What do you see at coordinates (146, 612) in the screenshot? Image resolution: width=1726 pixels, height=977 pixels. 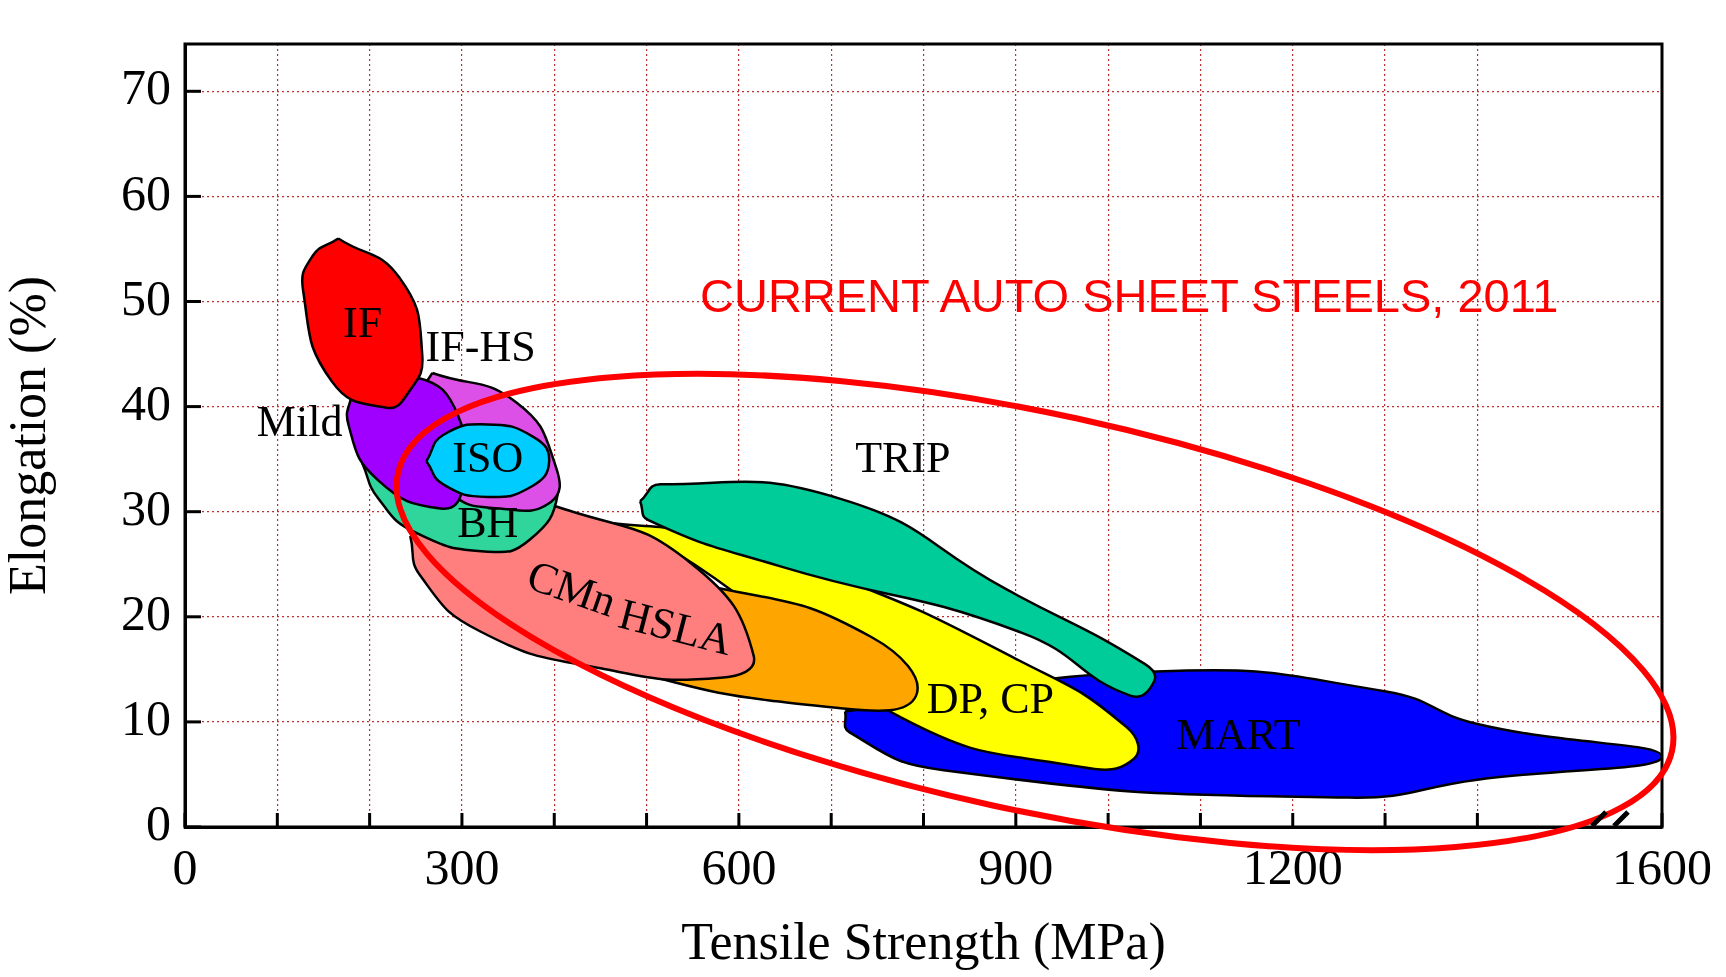 I see `y-tick-label: 20` at bounding box center [146, 612].